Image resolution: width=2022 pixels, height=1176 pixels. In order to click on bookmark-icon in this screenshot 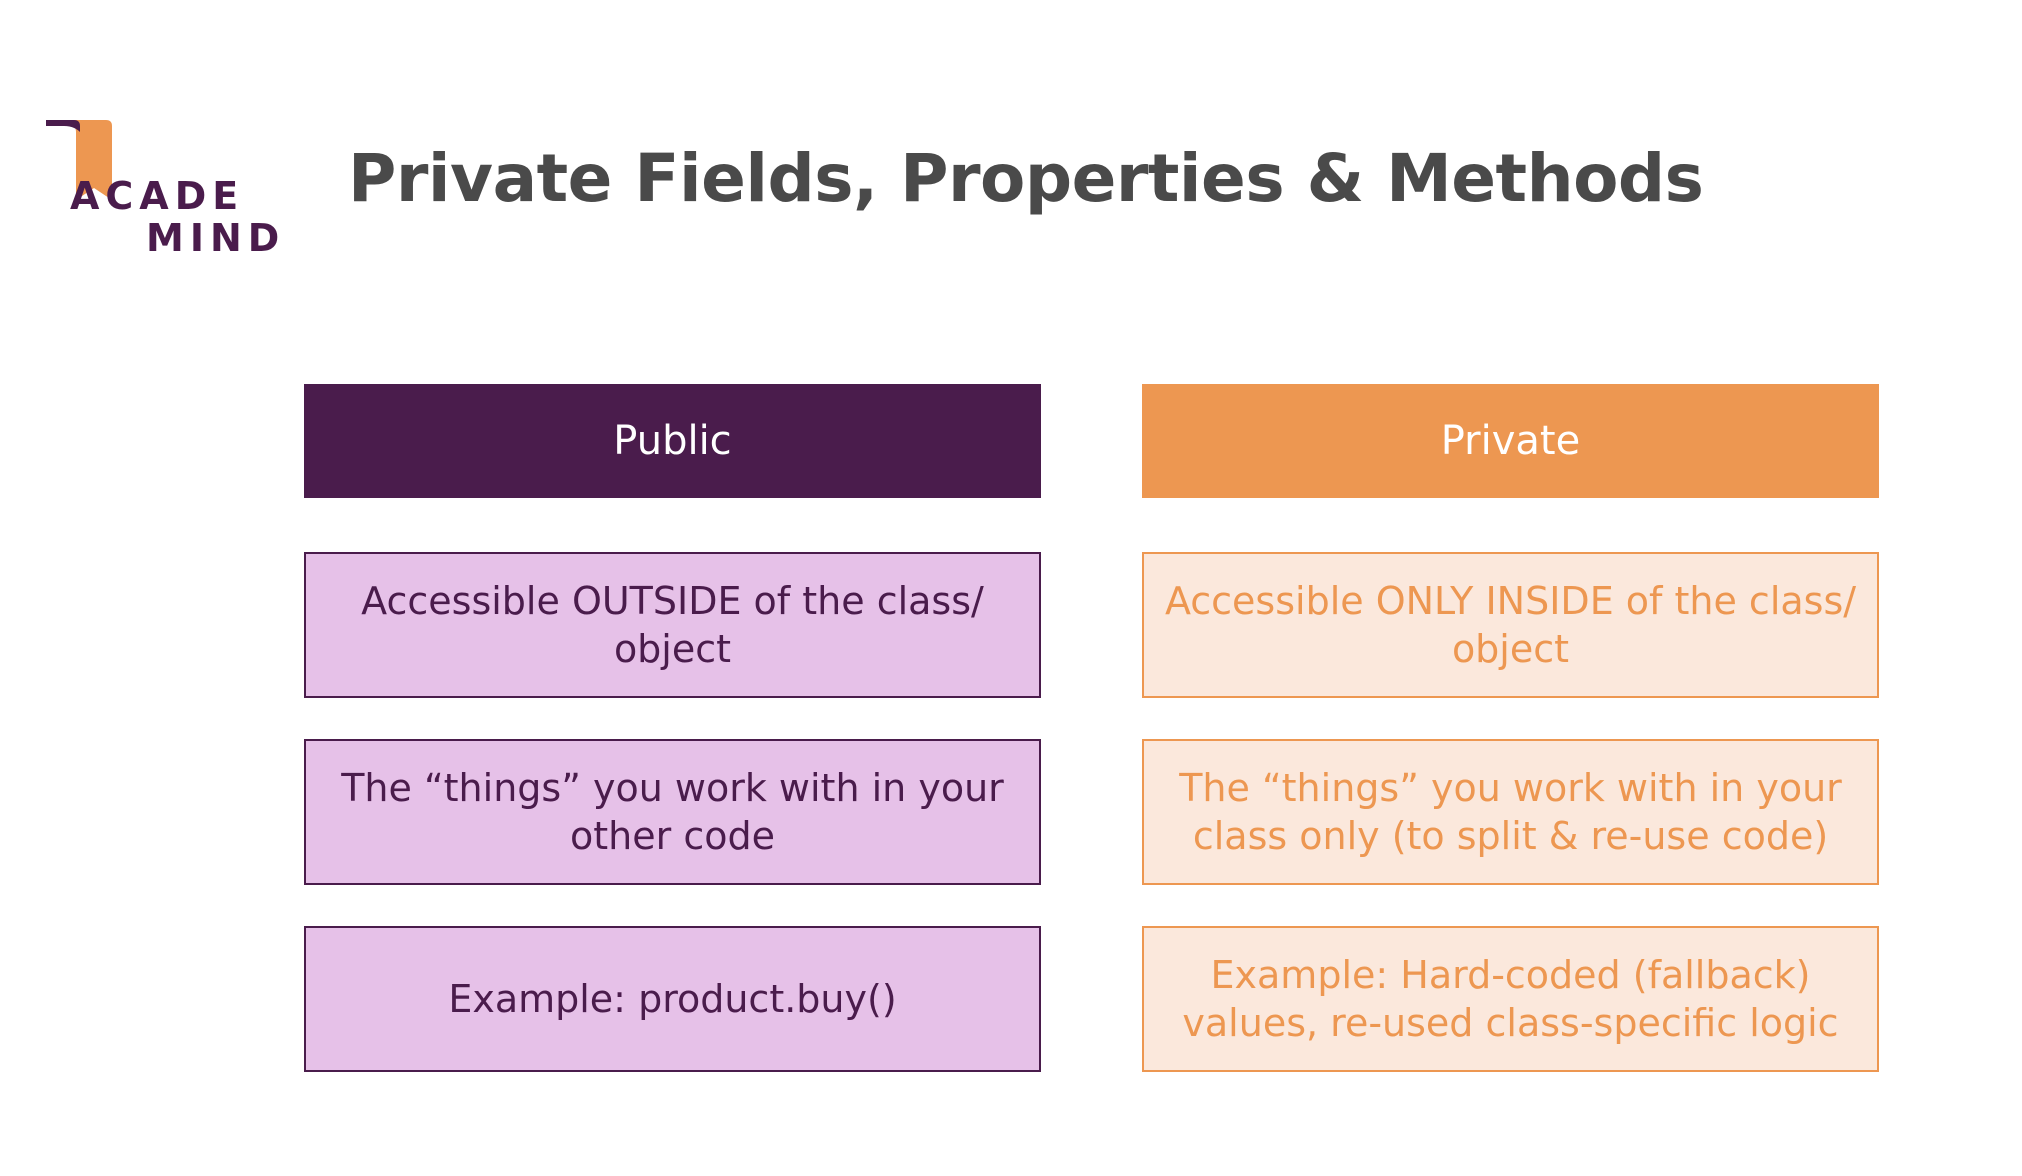, I will do `click(79, 160)`.